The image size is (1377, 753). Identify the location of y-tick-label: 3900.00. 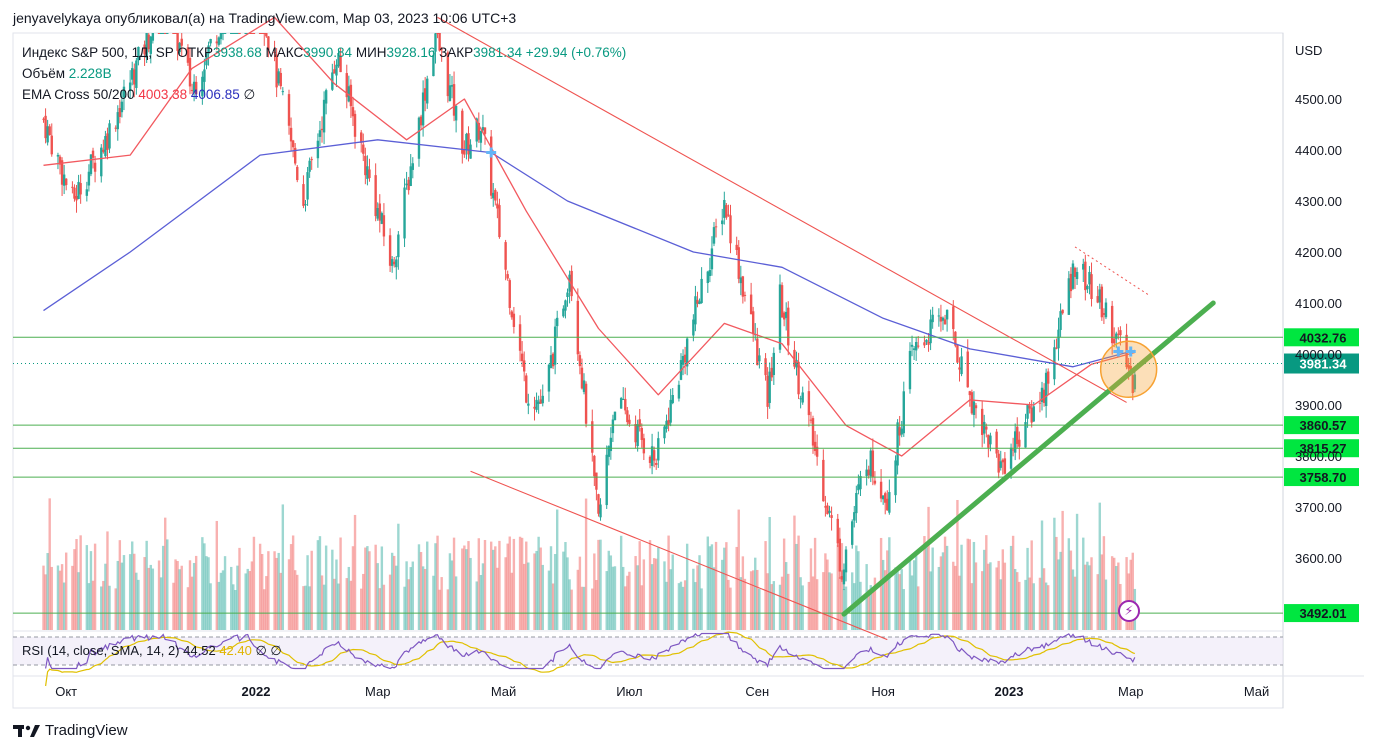
(1318, 405).